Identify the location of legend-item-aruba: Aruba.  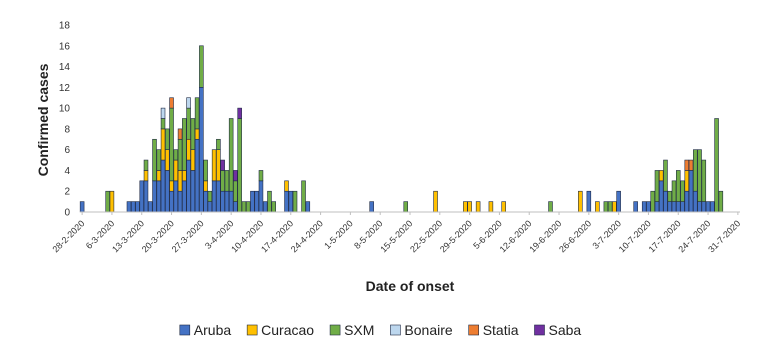
(205, 330).